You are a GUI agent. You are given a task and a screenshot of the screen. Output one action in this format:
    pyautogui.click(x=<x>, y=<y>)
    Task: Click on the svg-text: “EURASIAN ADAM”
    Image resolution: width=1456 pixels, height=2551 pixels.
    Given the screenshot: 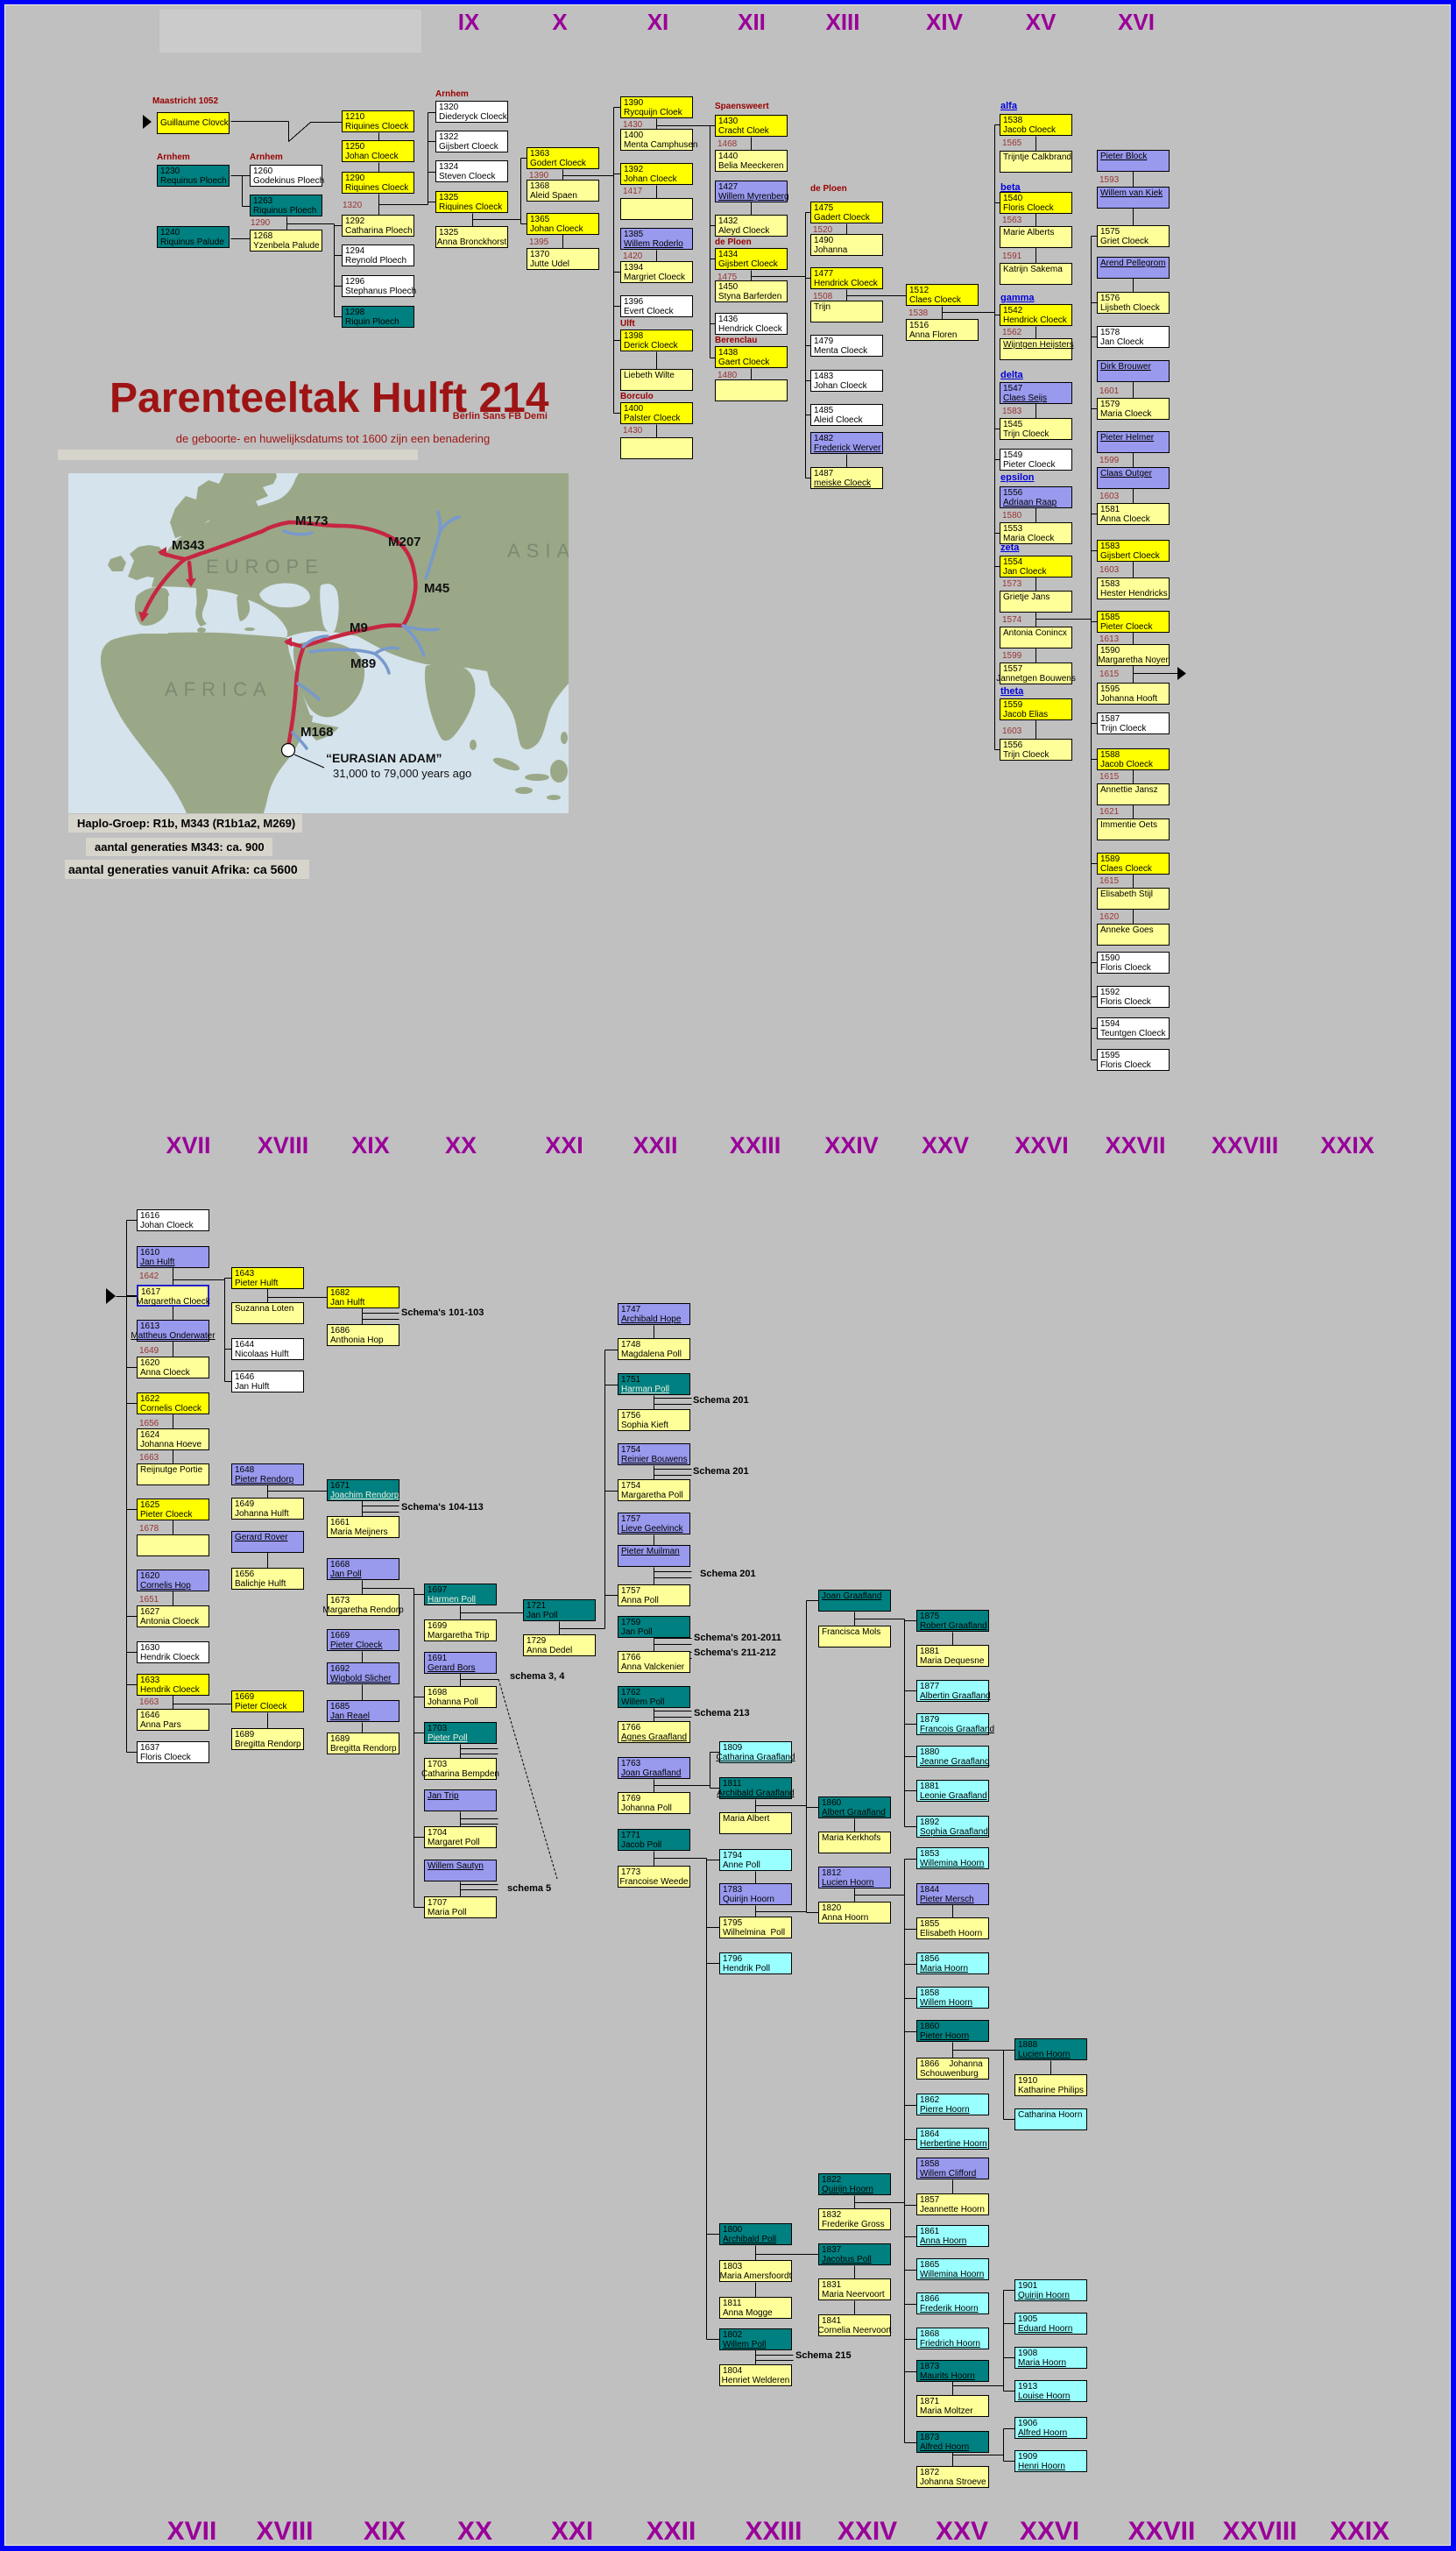 What is the action you would take?
    pyautogui.click(x=384, y=758)
    